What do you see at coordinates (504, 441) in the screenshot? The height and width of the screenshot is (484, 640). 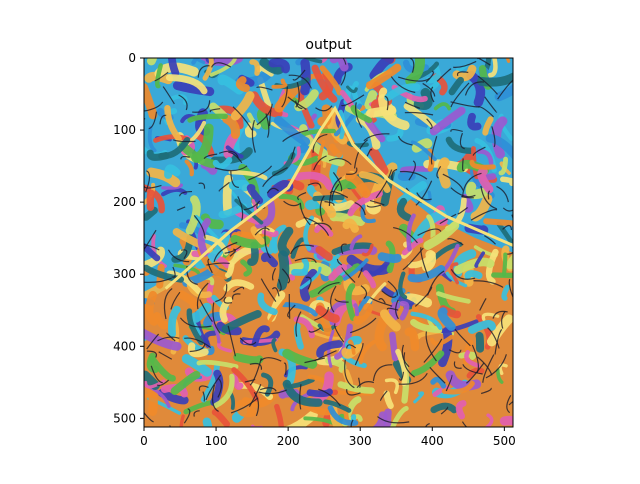 I see `x-tick-label: 500` at bounding box center [504, 441].